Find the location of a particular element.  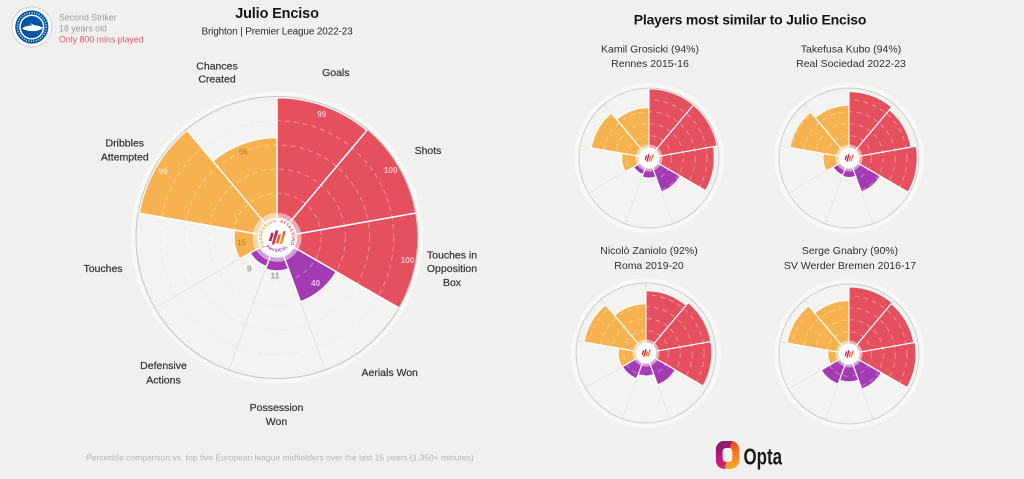

svg-text: Opta is located at coordinates (763, 457).